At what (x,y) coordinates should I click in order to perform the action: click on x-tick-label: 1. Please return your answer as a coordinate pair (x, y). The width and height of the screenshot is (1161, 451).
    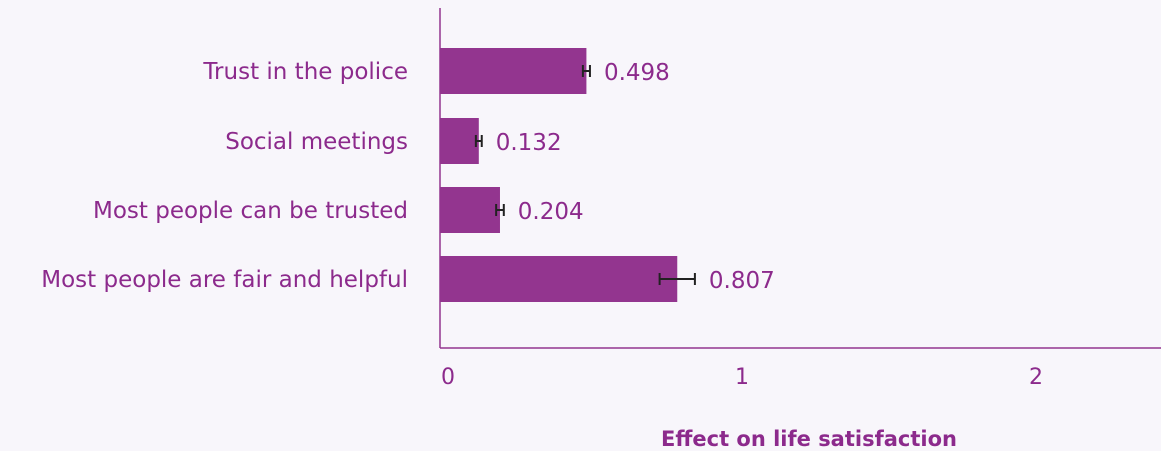
    Looking at the image, I should click on (742, 377).